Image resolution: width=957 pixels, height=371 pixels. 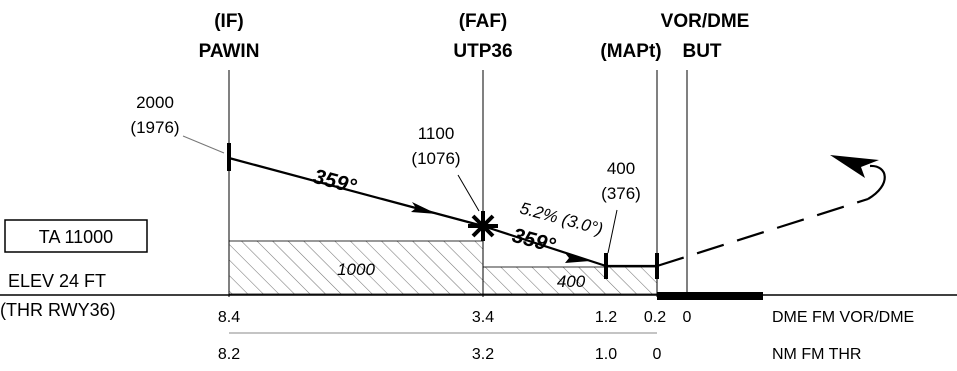 I want to click on faf-fix-name: UTP36, so click(x=482, y=51).